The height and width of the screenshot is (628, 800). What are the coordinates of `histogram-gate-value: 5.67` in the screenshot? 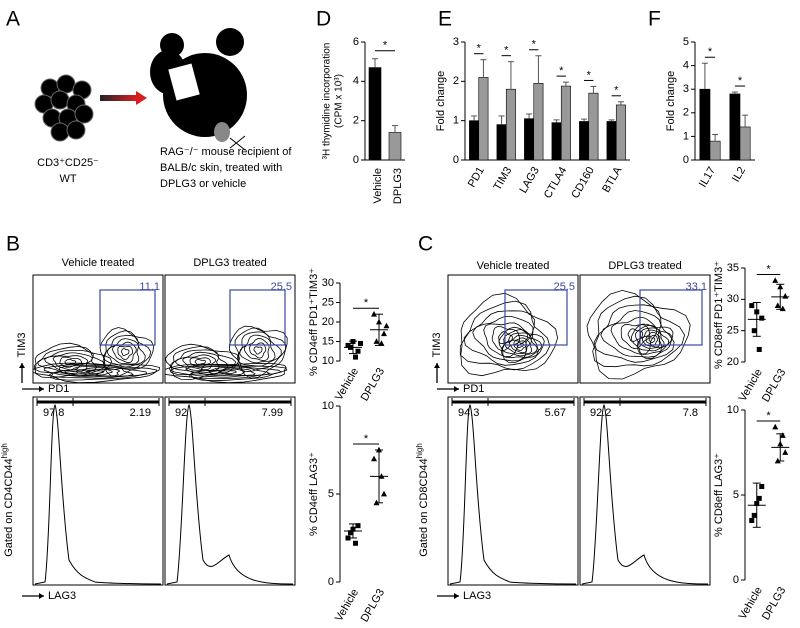 It's located at (555, 413).